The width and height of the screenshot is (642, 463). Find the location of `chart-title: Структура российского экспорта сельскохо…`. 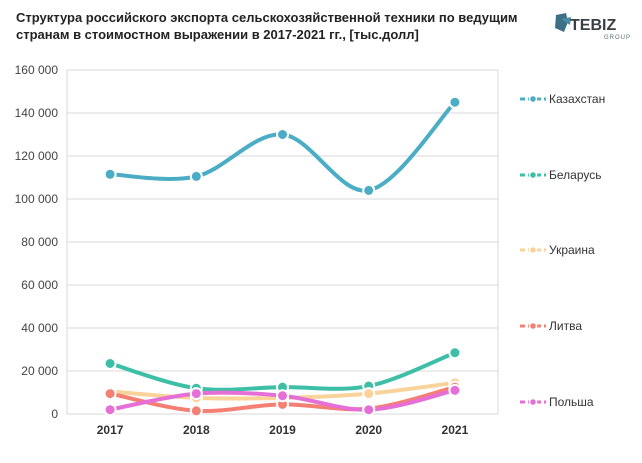

chart-title: Структура российского экспорта сельскохо… is located at coordinates (267, 26).